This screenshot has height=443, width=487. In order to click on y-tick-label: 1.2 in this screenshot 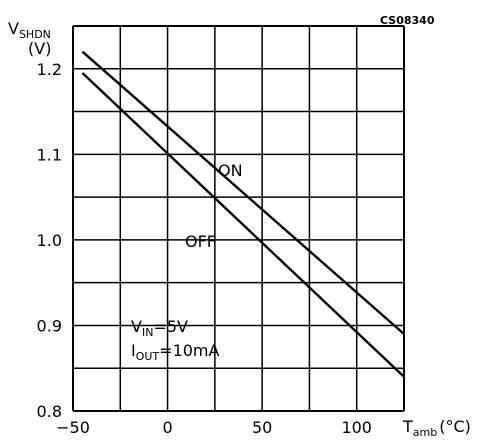, I will do `click(49, 69)`.